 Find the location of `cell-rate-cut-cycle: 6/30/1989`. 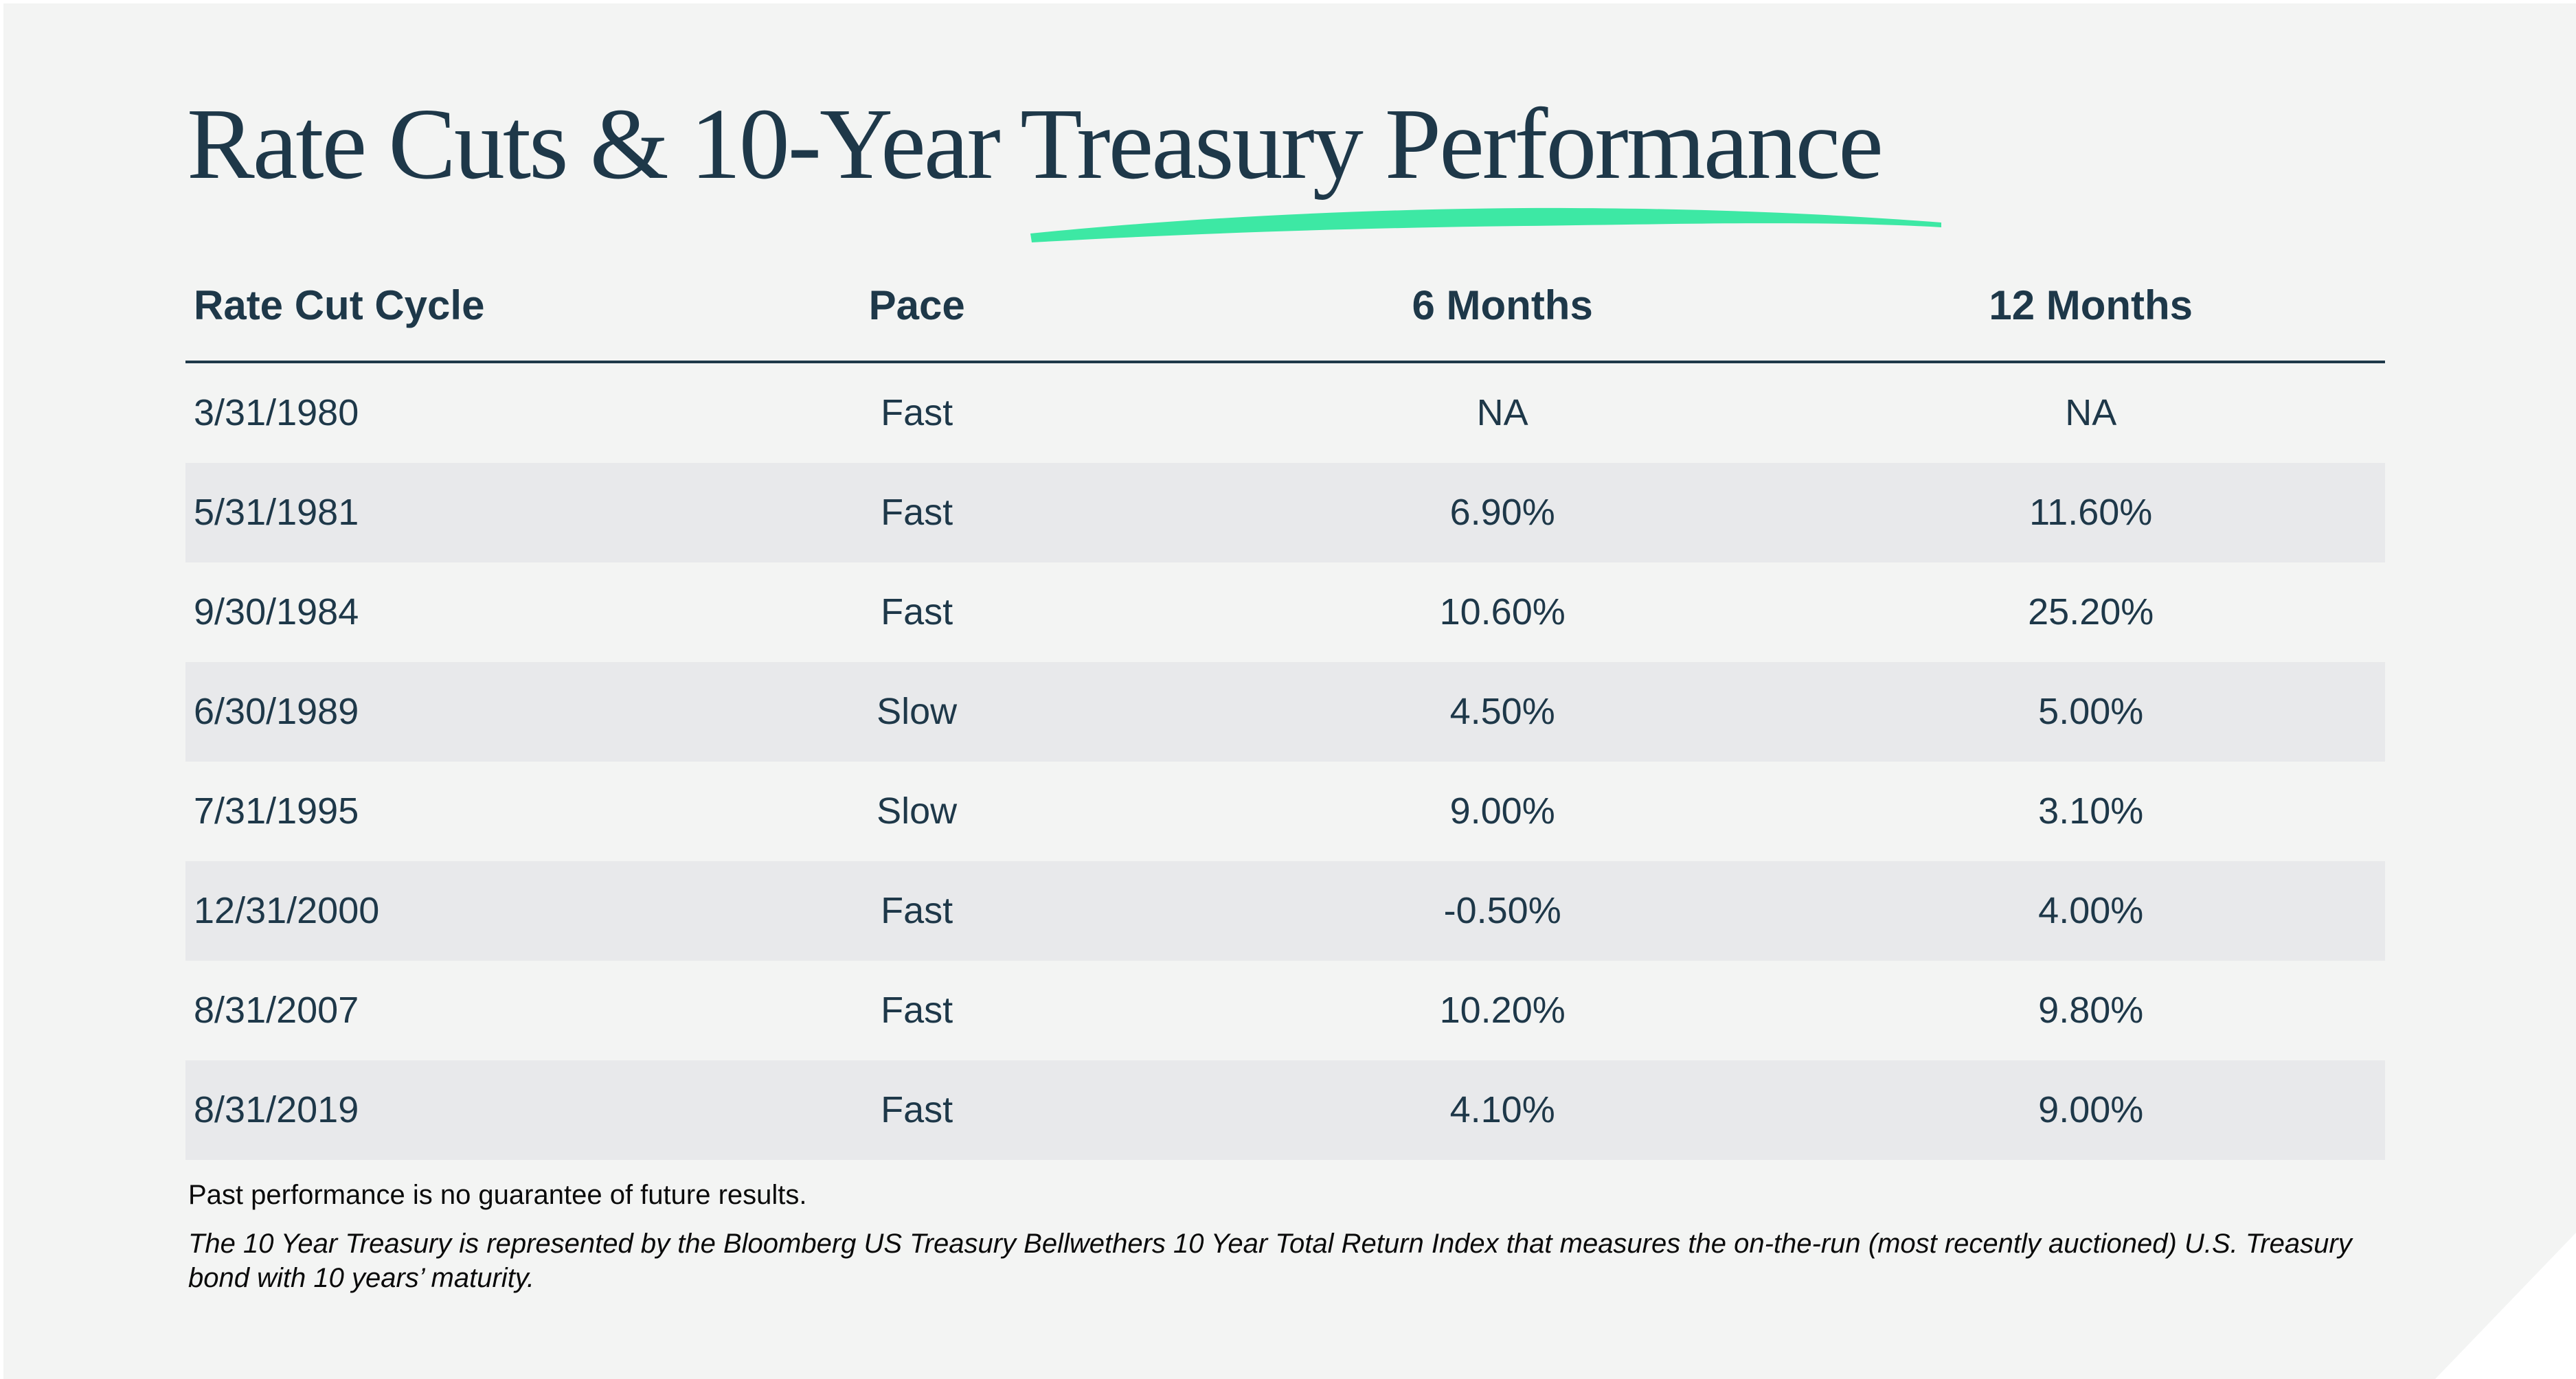

cell-rate-cut-cycle: 6/30/1989 is located at coordinates (276, 711).